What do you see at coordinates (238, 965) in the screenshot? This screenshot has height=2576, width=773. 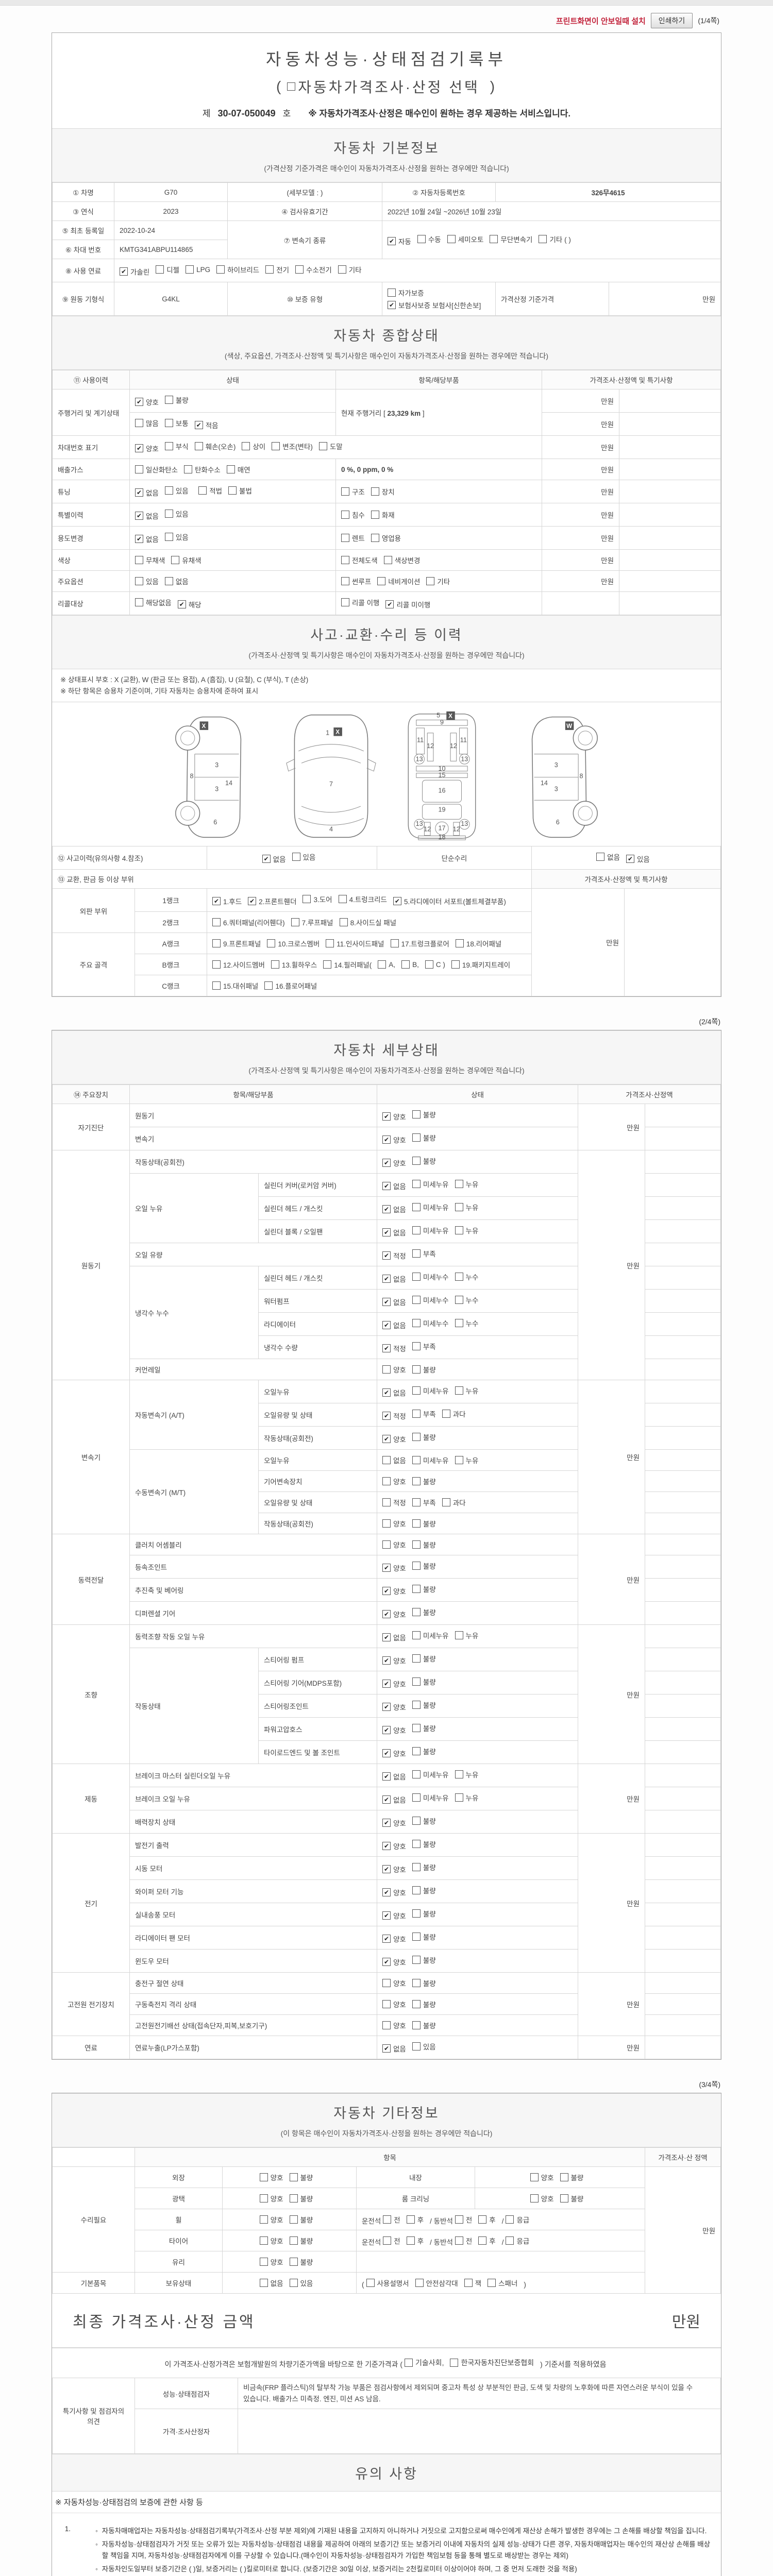 I see `checkbox: 12.사이드멤버` at bounding box center [238, 965].